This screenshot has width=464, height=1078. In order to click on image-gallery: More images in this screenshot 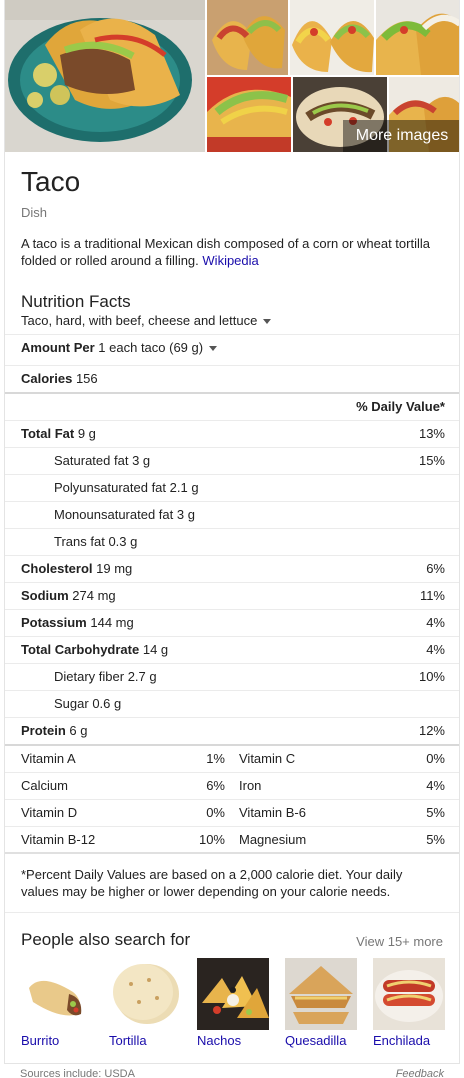, I will do `click(232, 76)`.